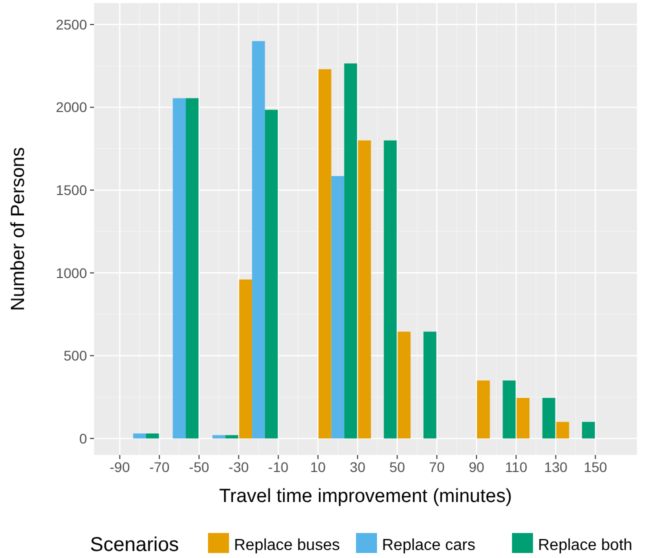  I want to click on legend-label: Replace buses, so click(287, 545).